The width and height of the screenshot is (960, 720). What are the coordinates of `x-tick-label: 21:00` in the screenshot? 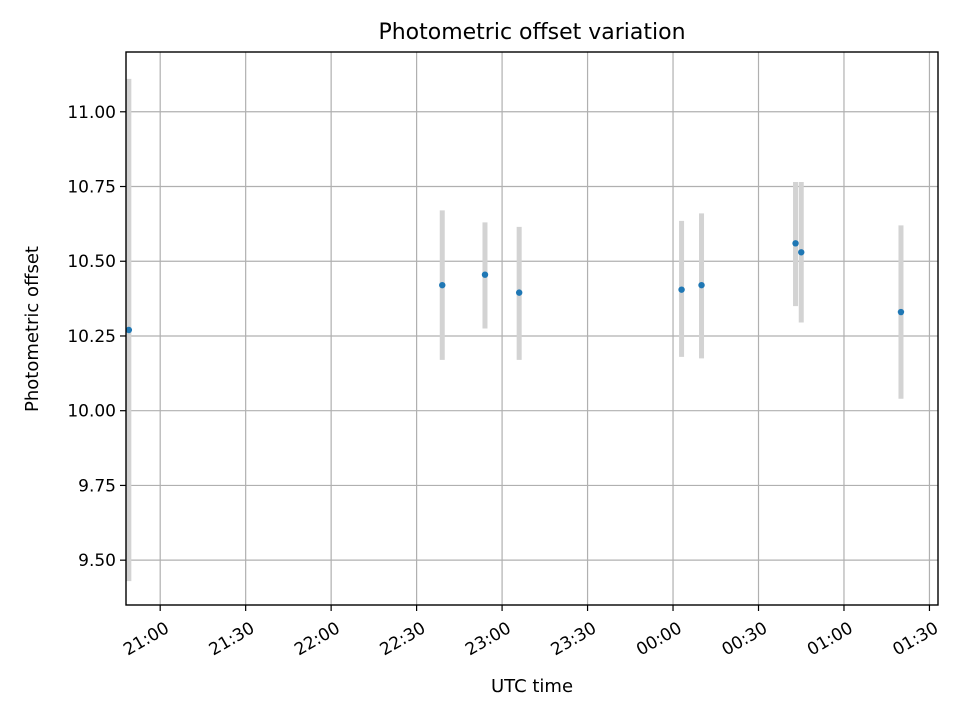 It's located at (146, 639).